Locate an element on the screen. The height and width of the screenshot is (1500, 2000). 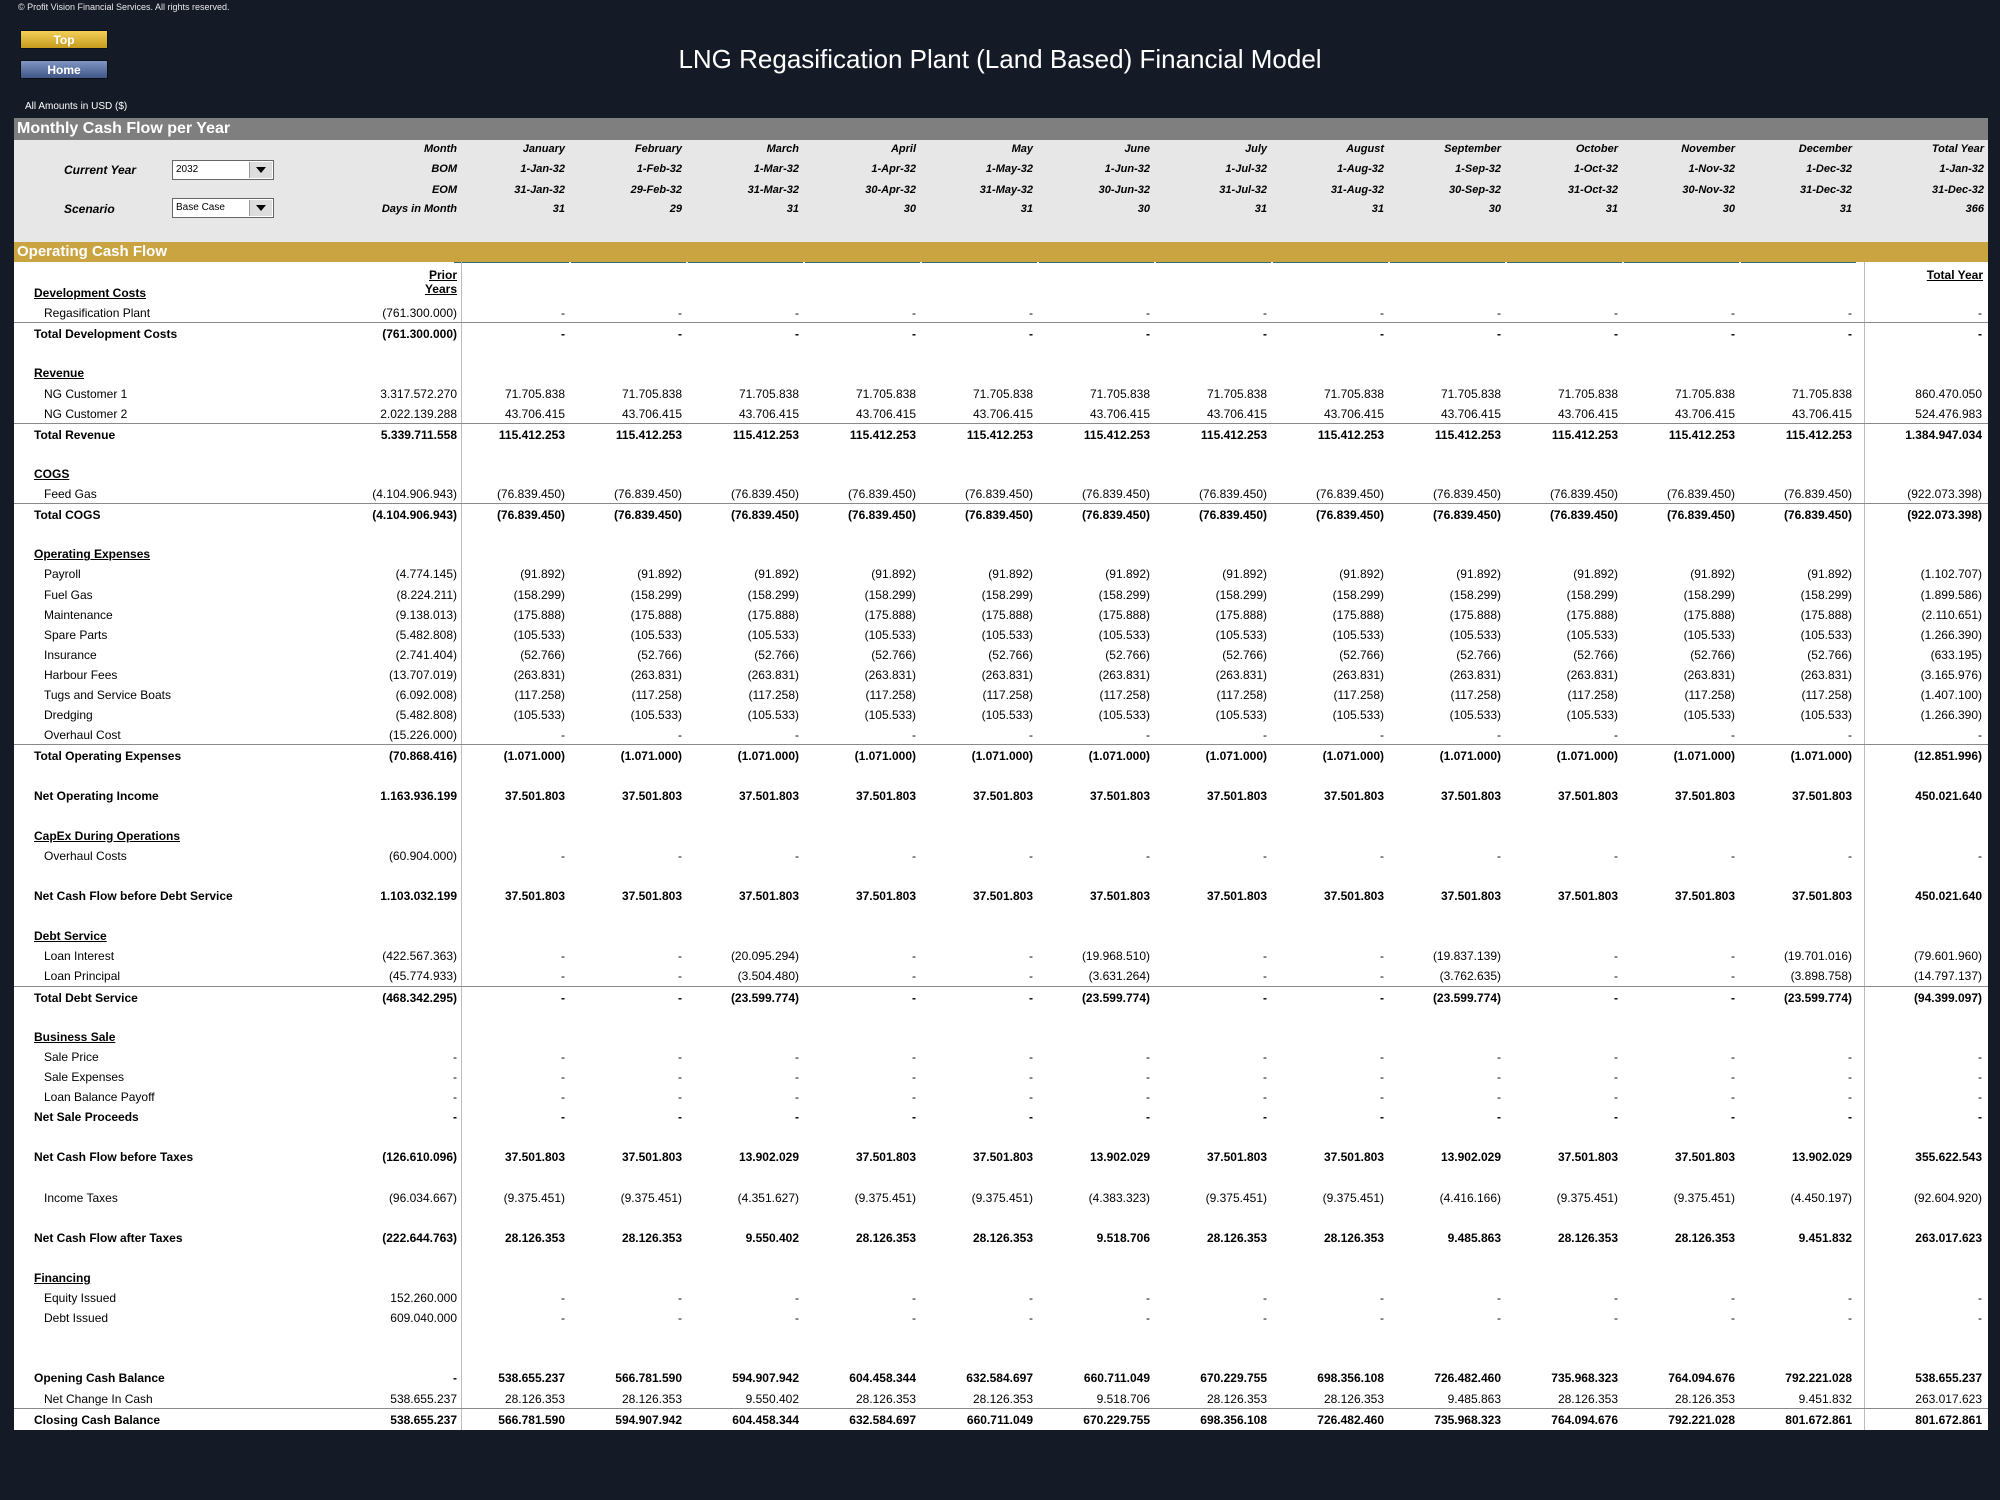
column-eom-6: 31-Jul-32 is located at coordinates (1243, 190).